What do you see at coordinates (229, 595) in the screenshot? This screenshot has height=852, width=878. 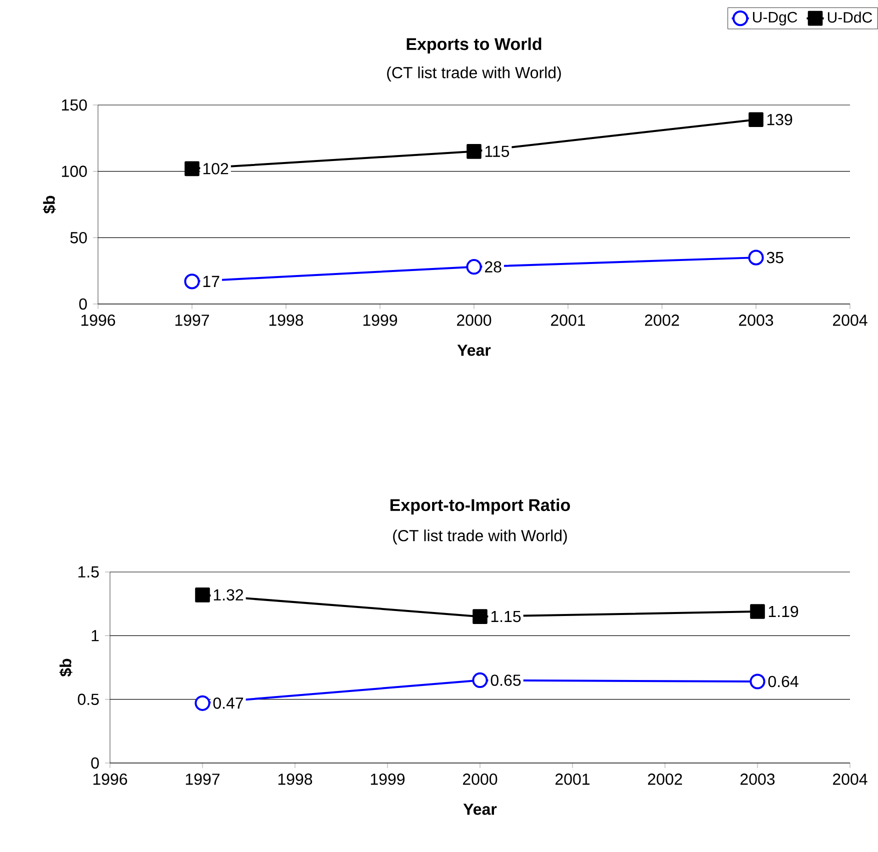 I see `data-label: 1.32` at bounding box center [229, 595].